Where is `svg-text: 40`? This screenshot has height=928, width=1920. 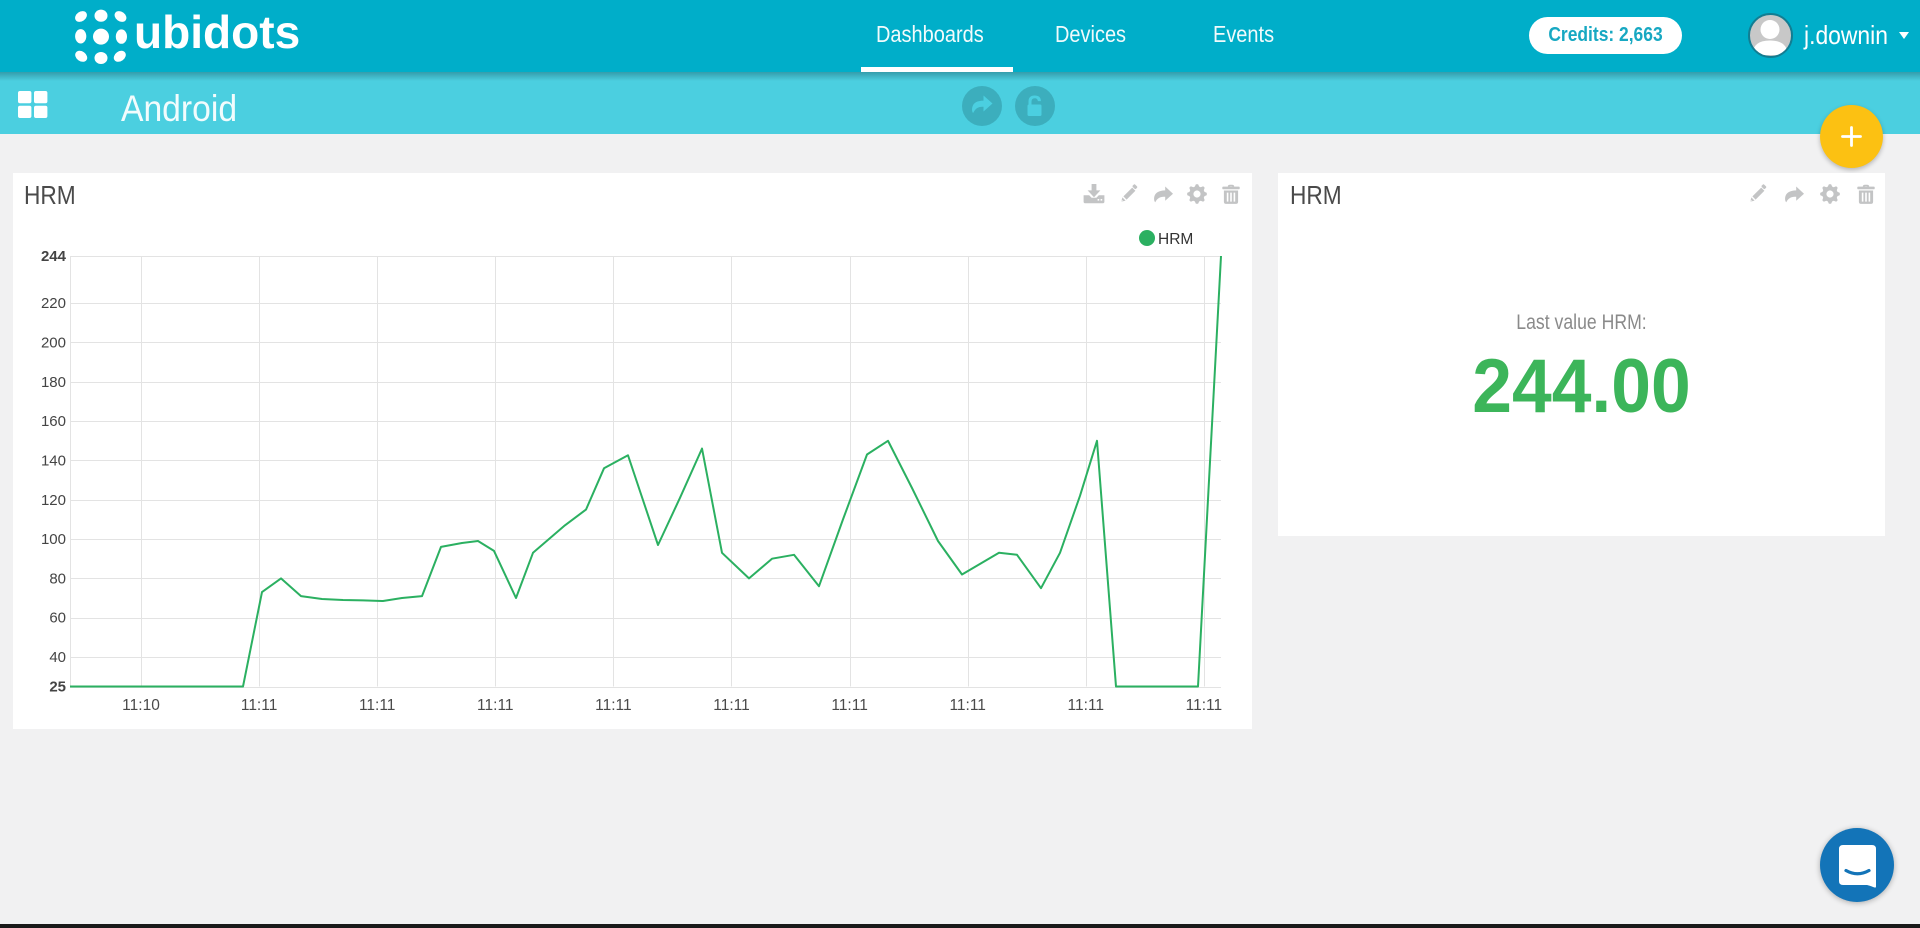 svg-text: 40 is located at coordinates (57, 657).